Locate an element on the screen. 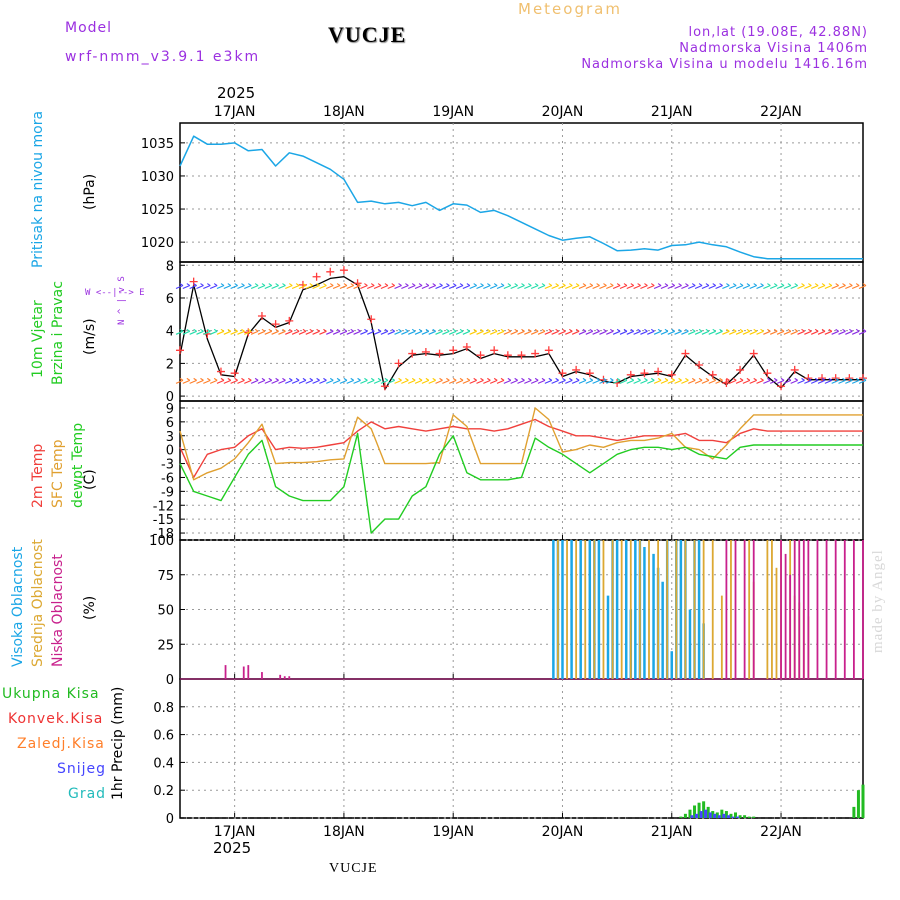 The height and width of the screenshot is (900, 900). y-tick-label: -18 is located at coordinates (163, 534).